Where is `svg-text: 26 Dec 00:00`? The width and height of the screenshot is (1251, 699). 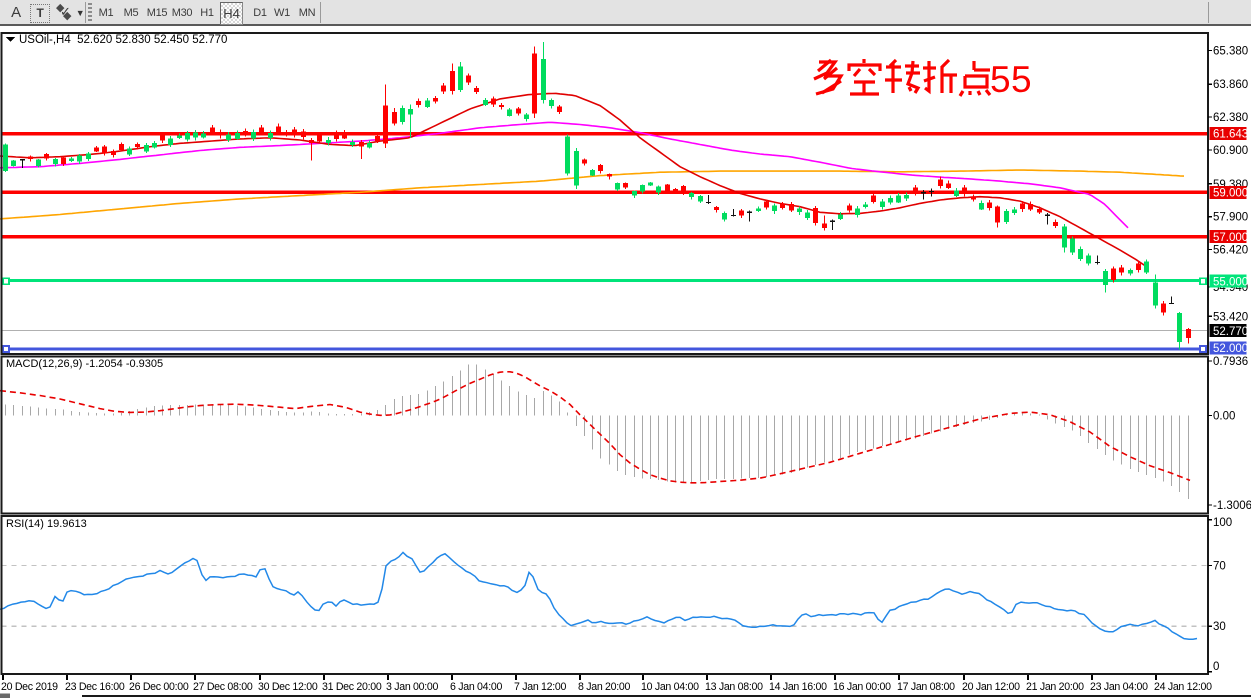
svg-text: 26 Dec 00:00 is located at coordinates (159, 687).